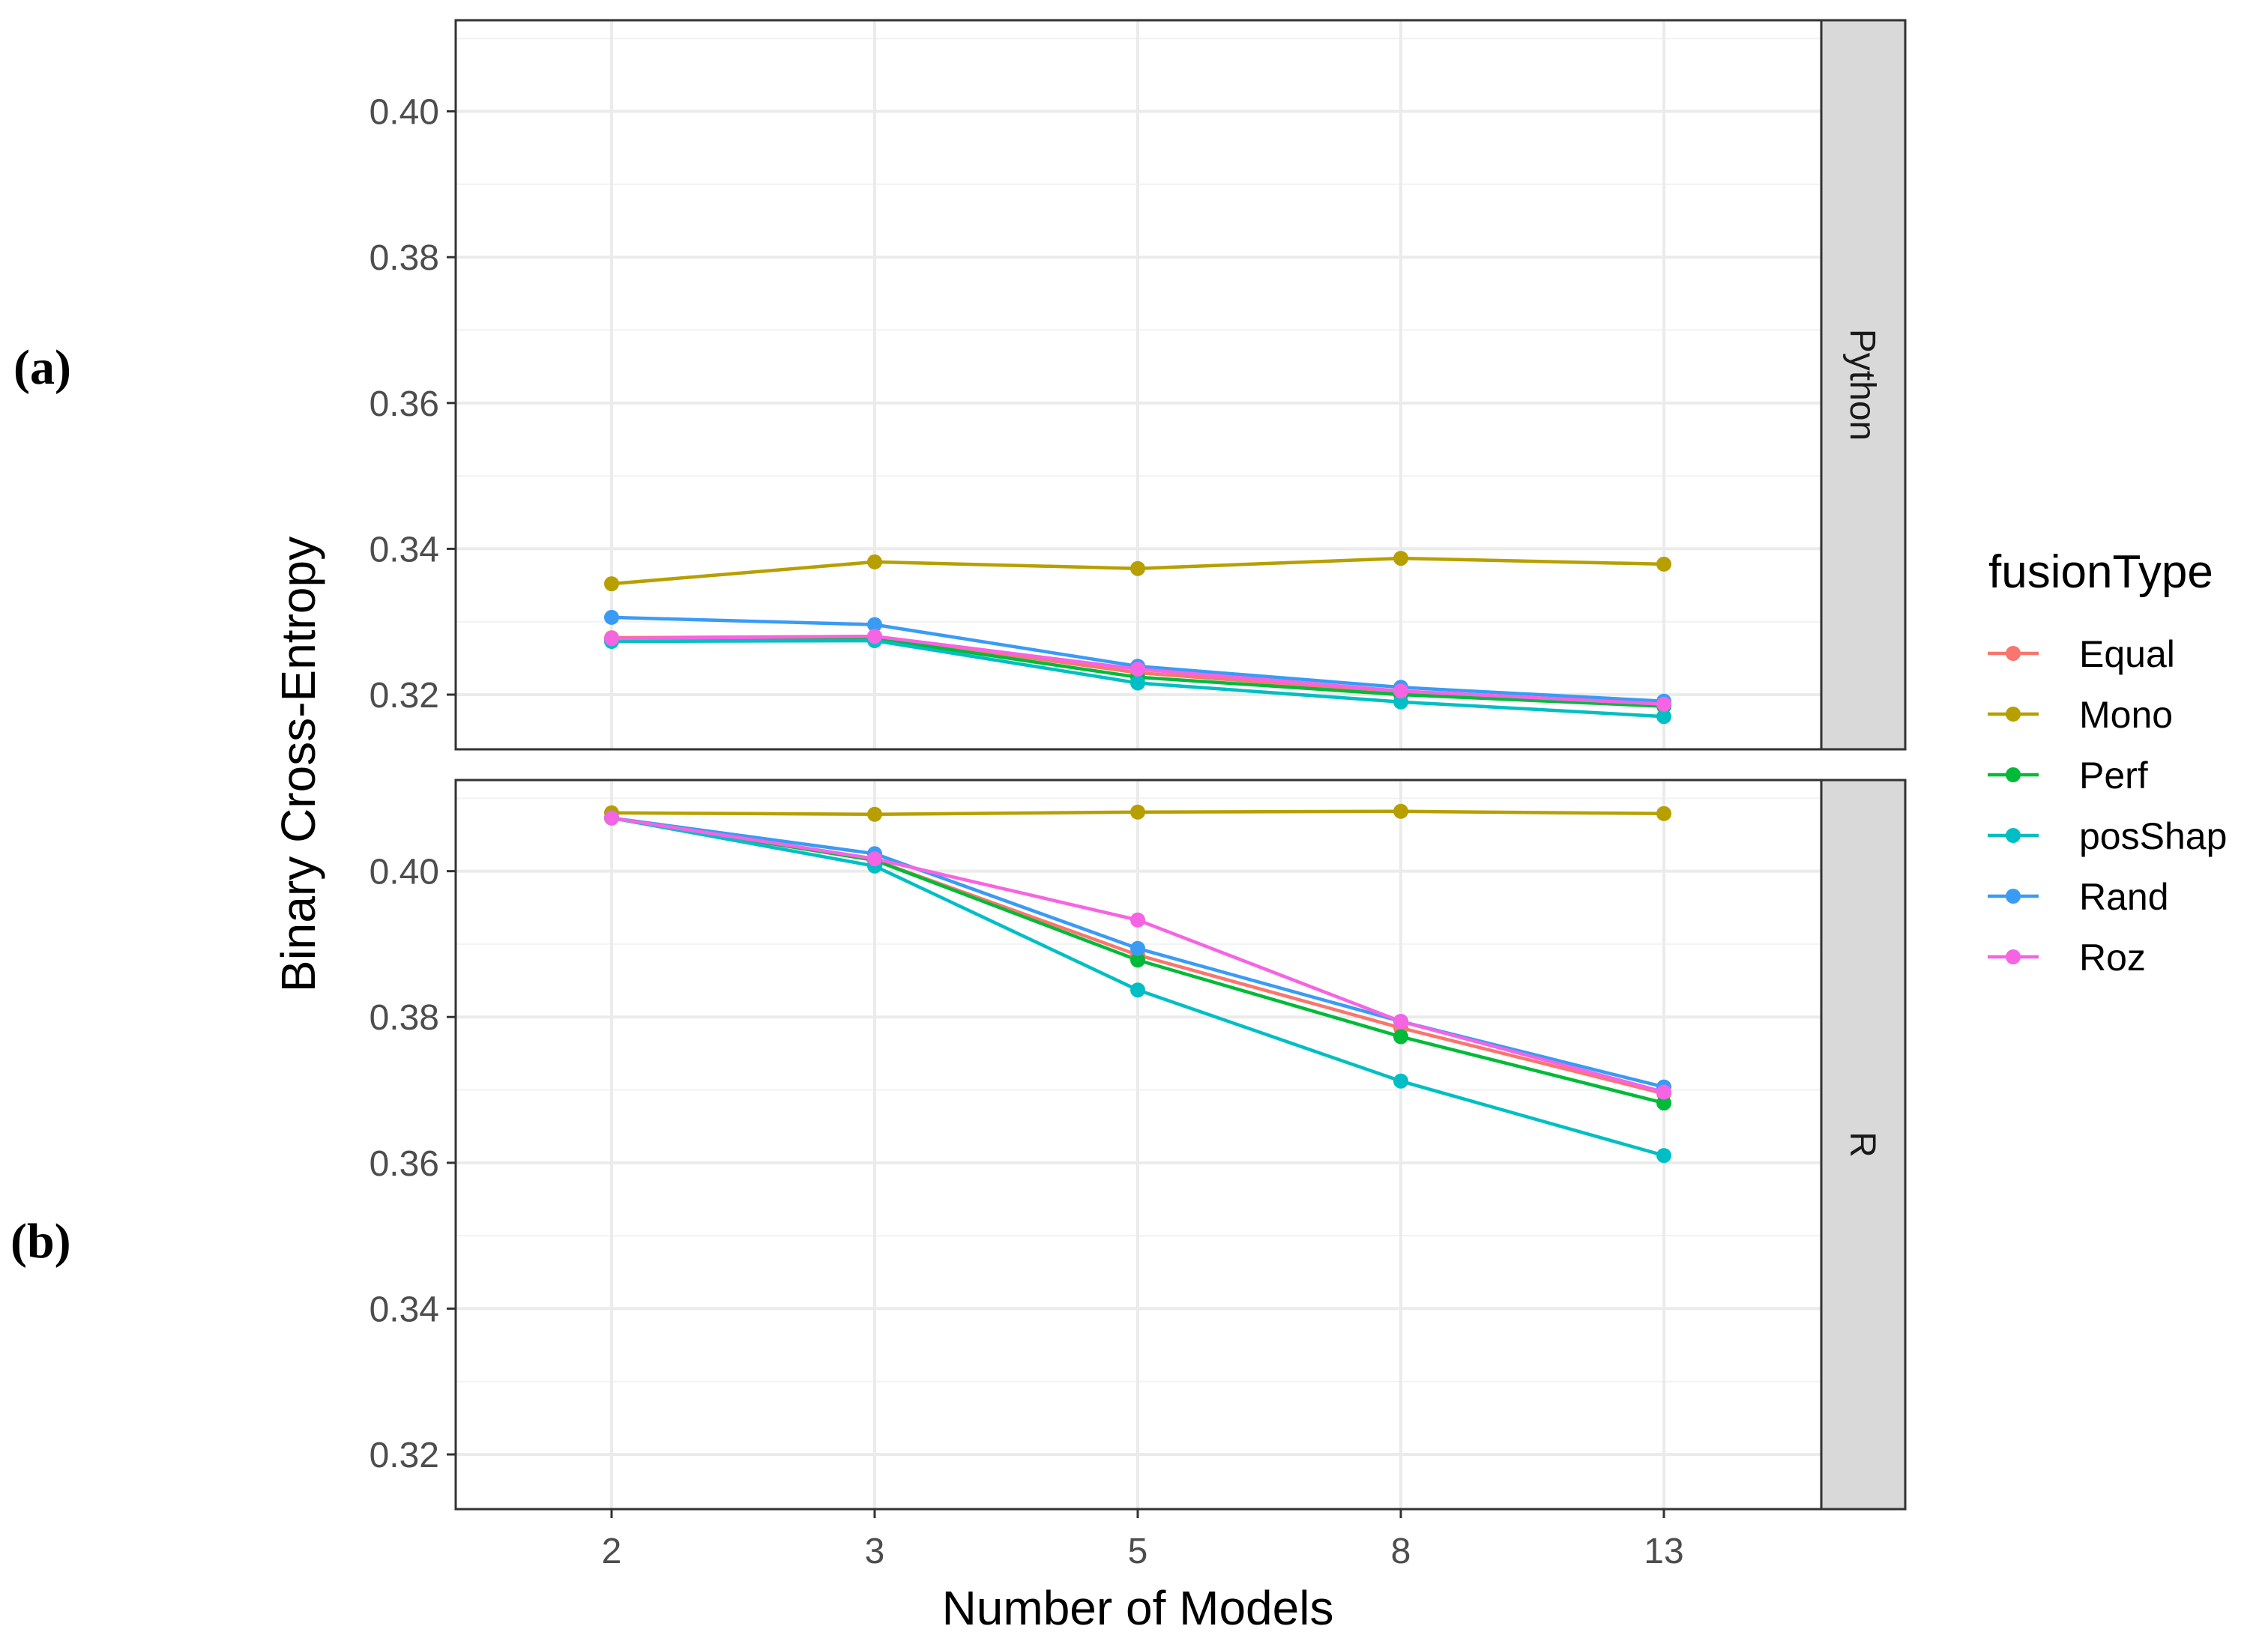 The image size is (2268, 1638). I want to click on x-tick-label: 8, so click(1401, 1551).